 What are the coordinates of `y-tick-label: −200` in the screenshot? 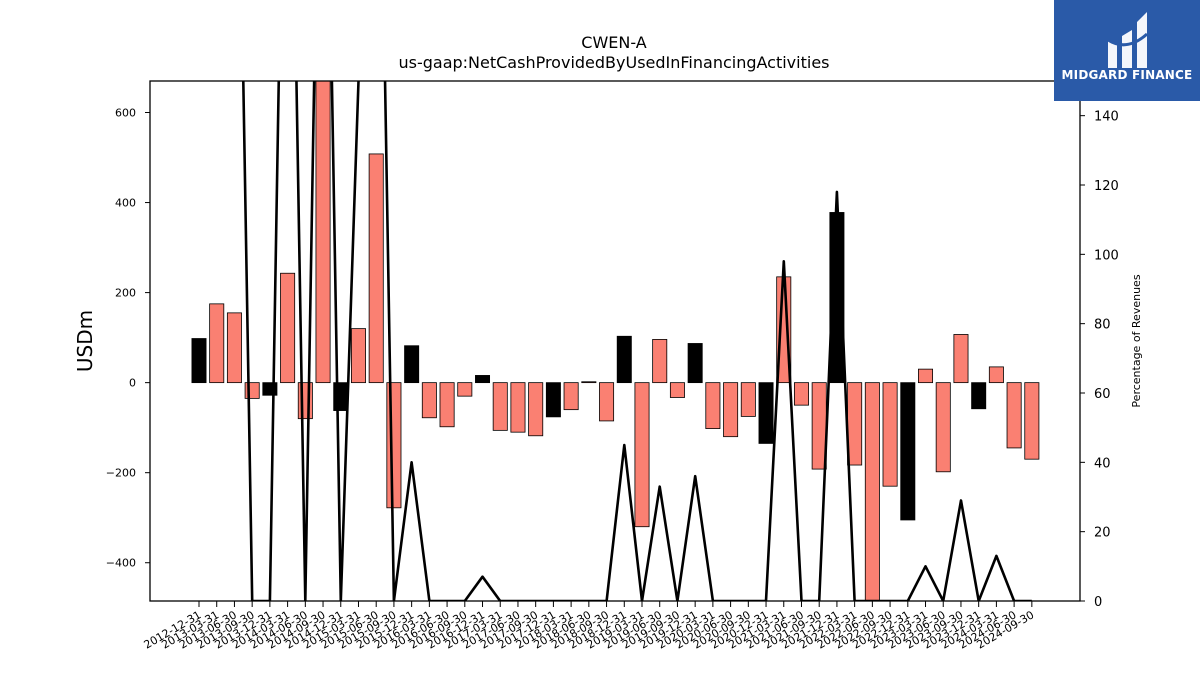 It's located at (121, 473).